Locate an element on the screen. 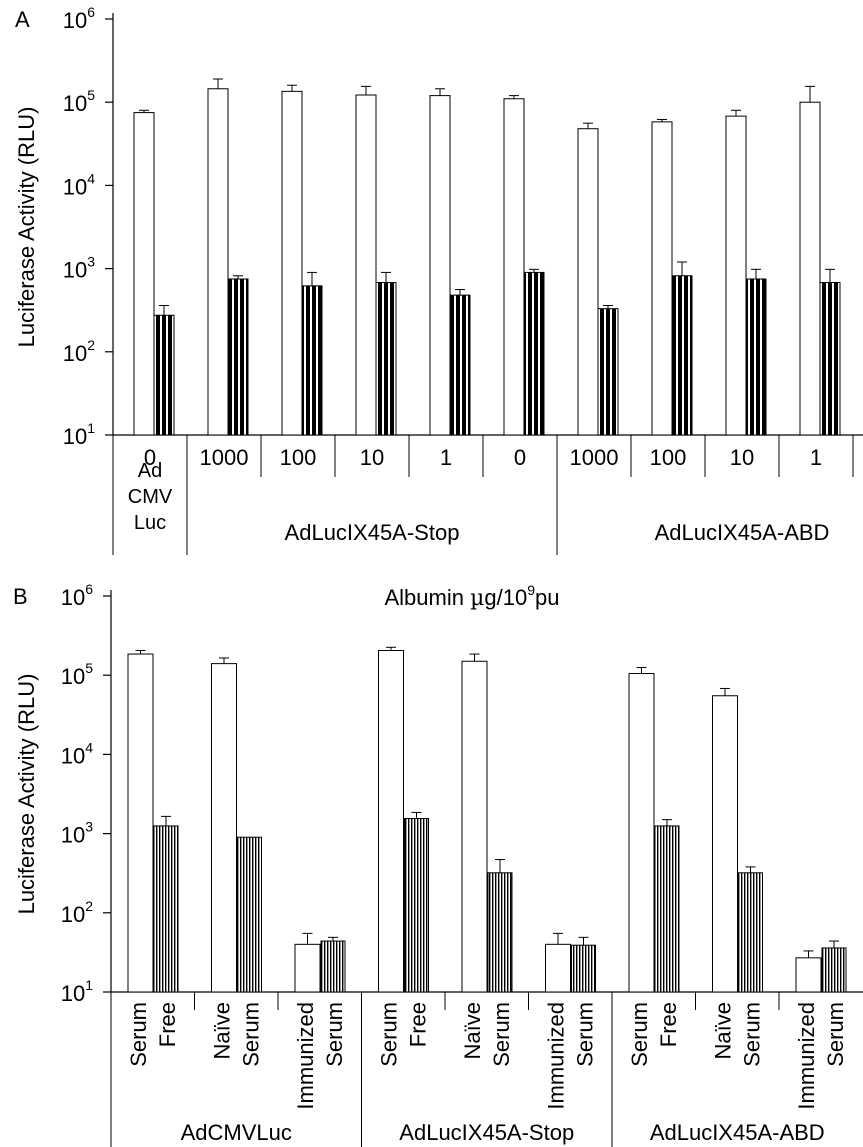 This screenshot has height=1147, width=863. group-label-line: Ad is located at coordinates (150, 471).